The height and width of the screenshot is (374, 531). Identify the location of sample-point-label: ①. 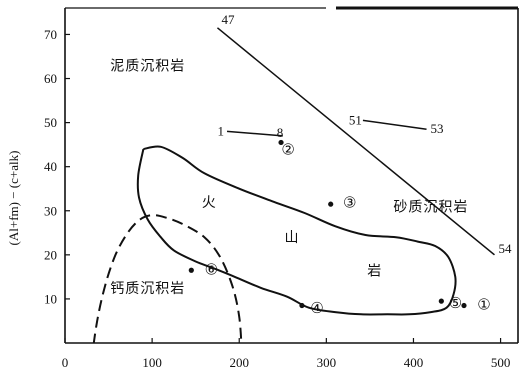
(483, 305).